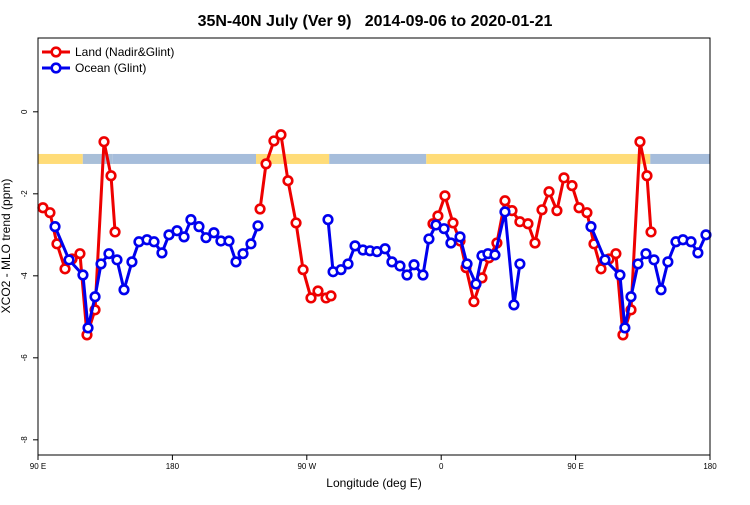 This screenshot has width=750, height=505. Describe the element at coordinates (24, 440) in the screenshot. I see `y-tick-label: -8` at that location.